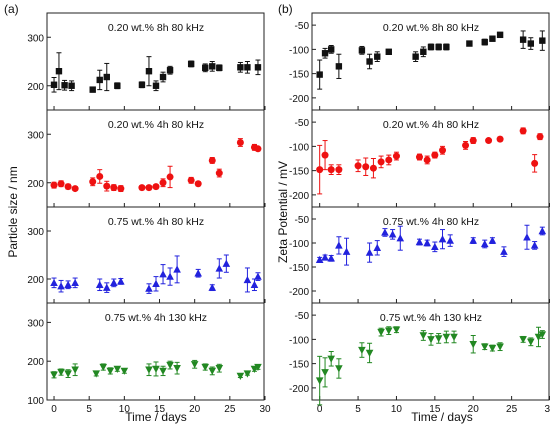 The height and width of the screenshot is (429, 550). I want to click on x-tick-label: 20, so click(195, 409).